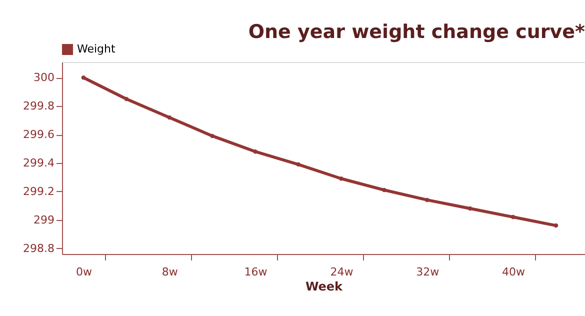  I want to click on y-tick-label: 299.6, so click(38, 135).